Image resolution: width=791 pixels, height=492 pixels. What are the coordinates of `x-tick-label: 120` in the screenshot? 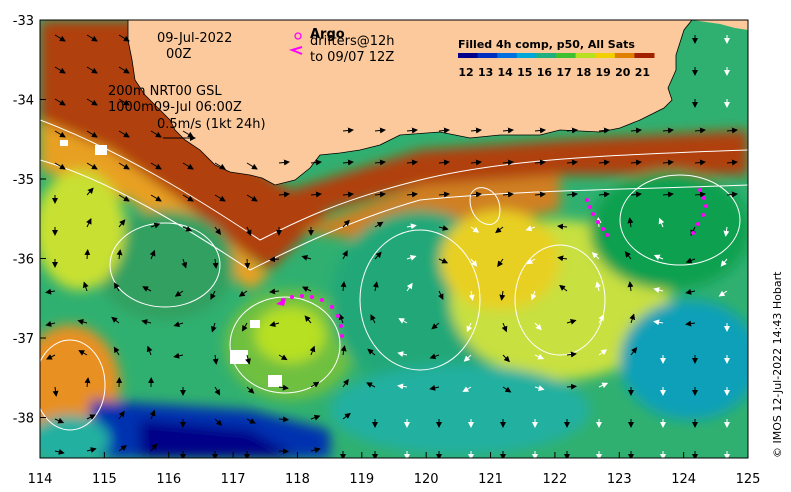 It's located at (426, 479).